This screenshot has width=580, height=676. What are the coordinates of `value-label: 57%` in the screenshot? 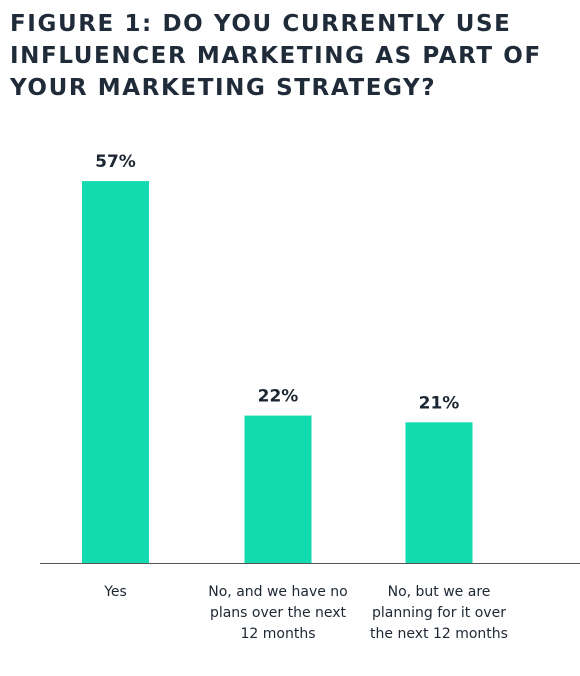 It's located at (115, 162).